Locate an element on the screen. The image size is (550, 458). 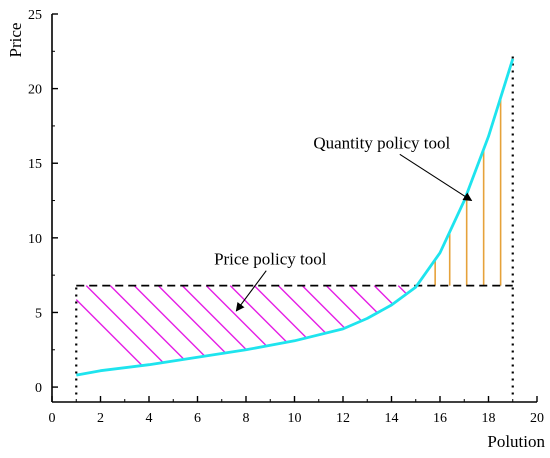
y-axis-title: Price is located at coordinates (15, 40).